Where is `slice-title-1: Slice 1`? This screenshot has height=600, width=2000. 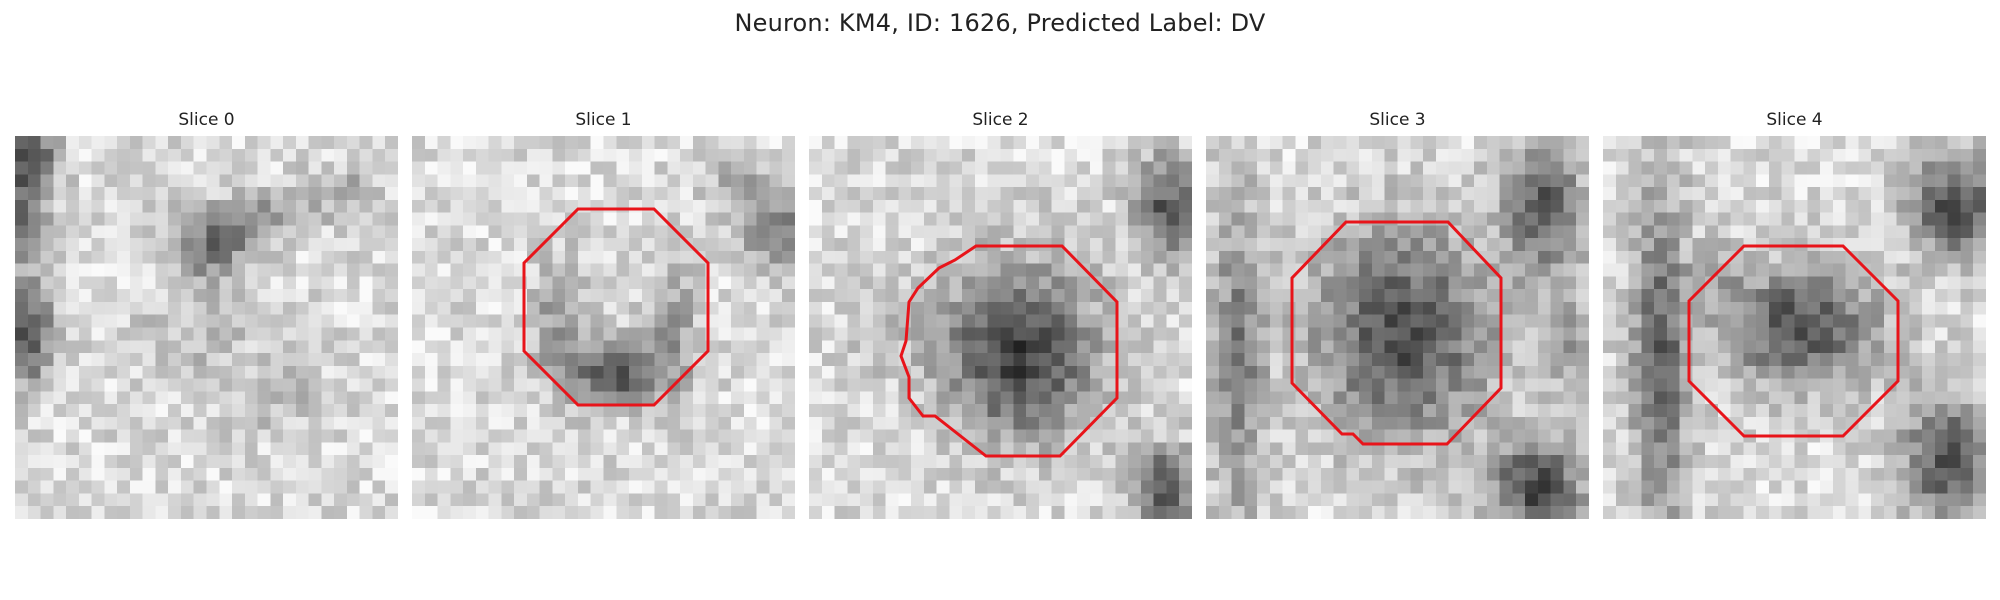
slice-title-1: Slice 1 is located at coordinates (603, 120).